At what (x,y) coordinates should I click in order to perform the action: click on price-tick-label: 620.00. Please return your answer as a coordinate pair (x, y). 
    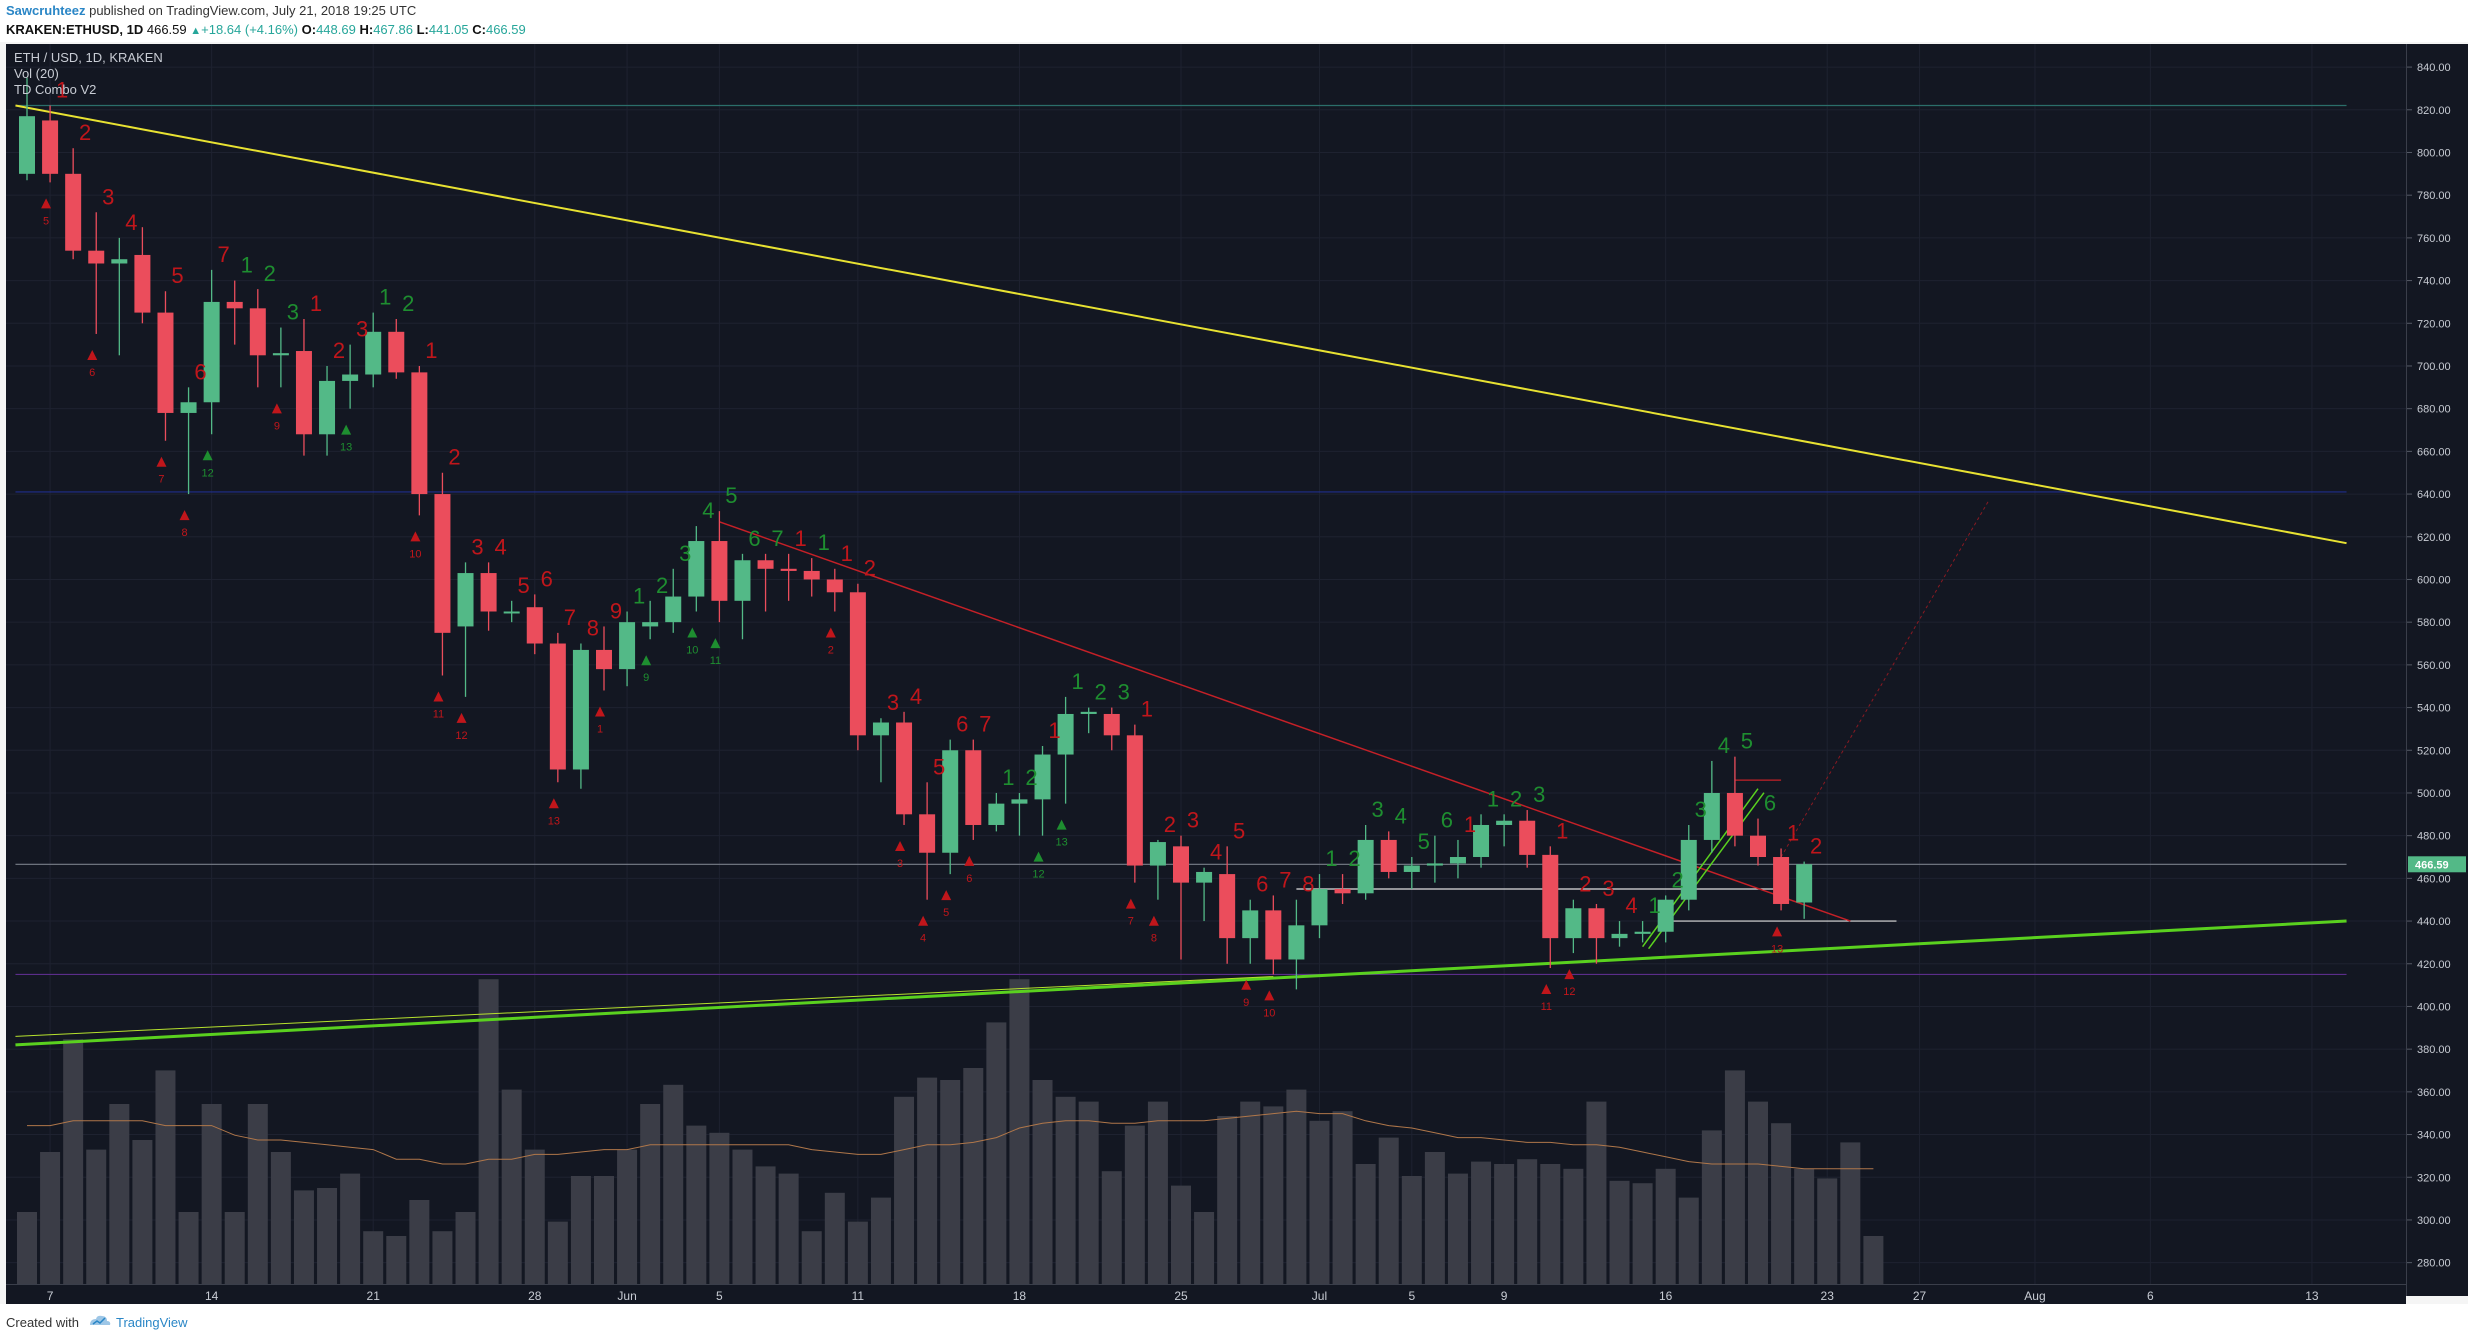
    Looking at the image, I should click on (2434, 538).